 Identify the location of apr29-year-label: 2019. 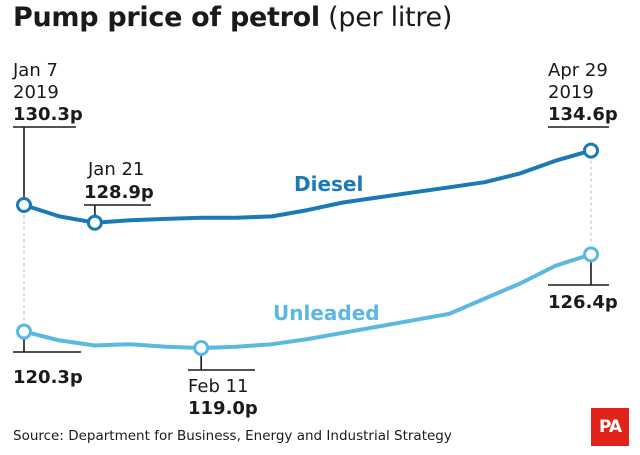
(571, 92).